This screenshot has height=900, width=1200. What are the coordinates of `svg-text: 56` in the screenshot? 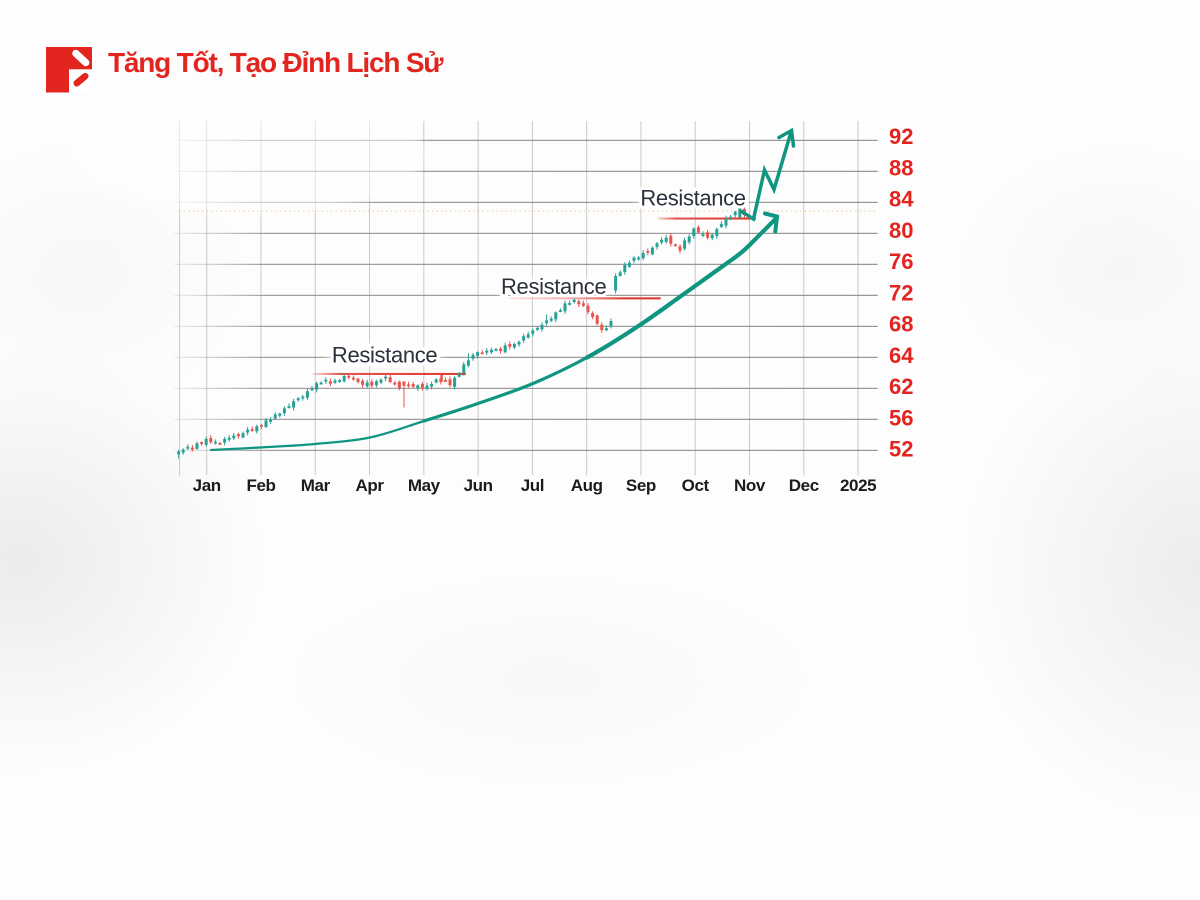 It's located at (901, 417).